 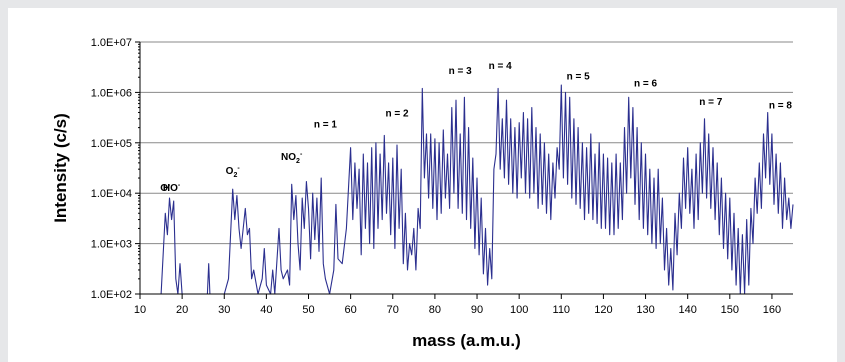 I want to click on x-tick-label: 60, so click(x=351, y=310).